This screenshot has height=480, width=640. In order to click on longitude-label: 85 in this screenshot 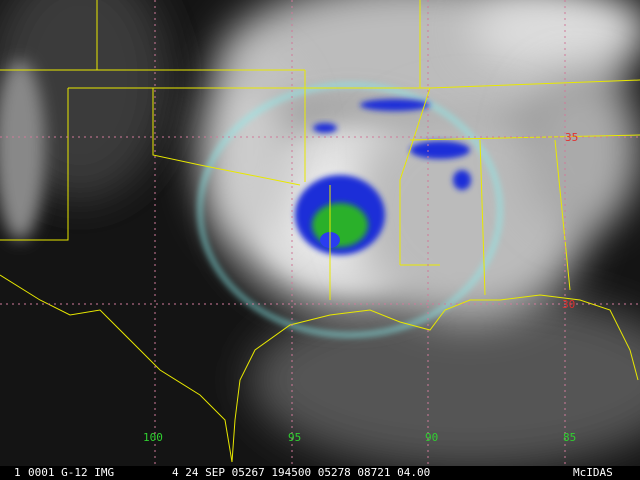, I will do `click(569, 437)`.